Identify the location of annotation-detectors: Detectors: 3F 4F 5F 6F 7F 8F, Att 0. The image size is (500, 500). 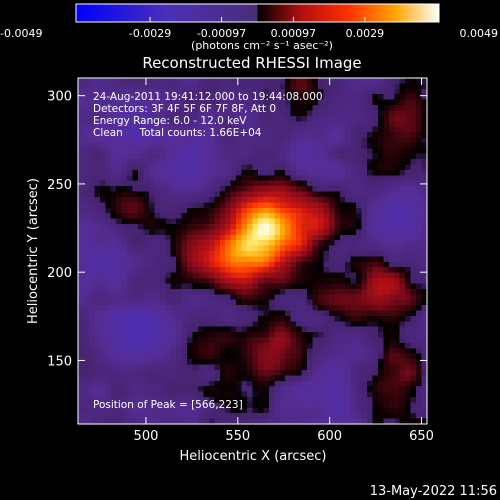
(184, 109).